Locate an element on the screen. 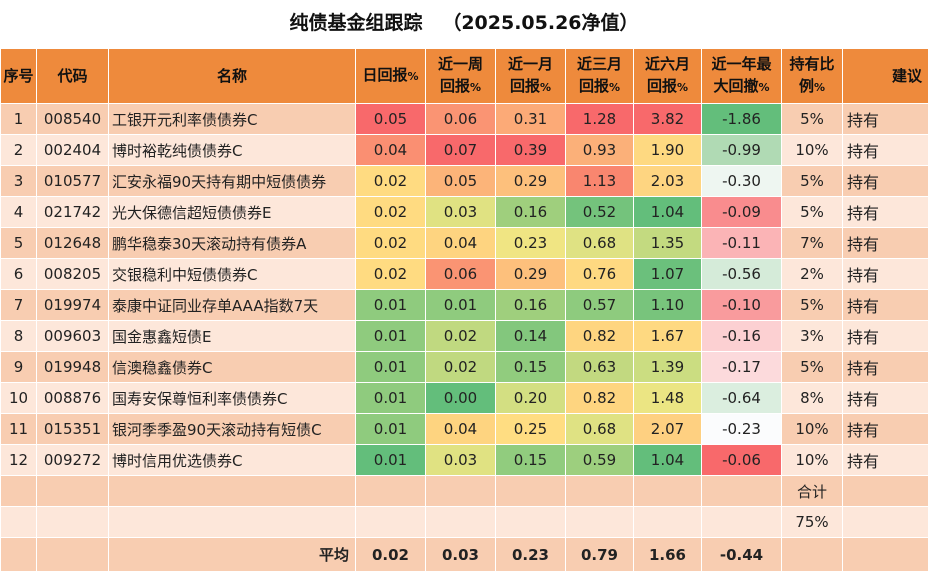  return-m6: 1.48 is located at coordinates (668, 398).